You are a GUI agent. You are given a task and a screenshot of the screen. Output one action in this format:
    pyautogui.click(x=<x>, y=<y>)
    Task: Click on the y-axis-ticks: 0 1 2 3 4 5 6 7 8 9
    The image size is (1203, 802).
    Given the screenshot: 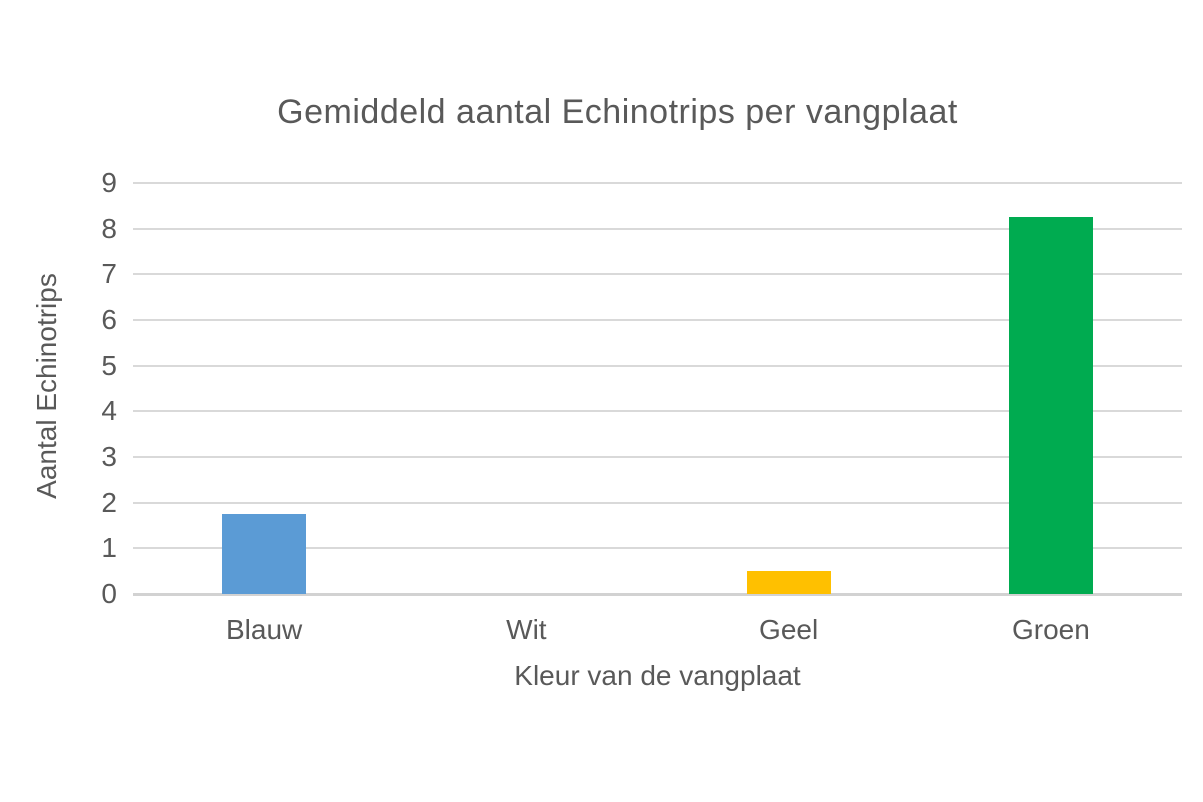 What is the action you would take?
    pyautogui.click(x=58, y=388)
    